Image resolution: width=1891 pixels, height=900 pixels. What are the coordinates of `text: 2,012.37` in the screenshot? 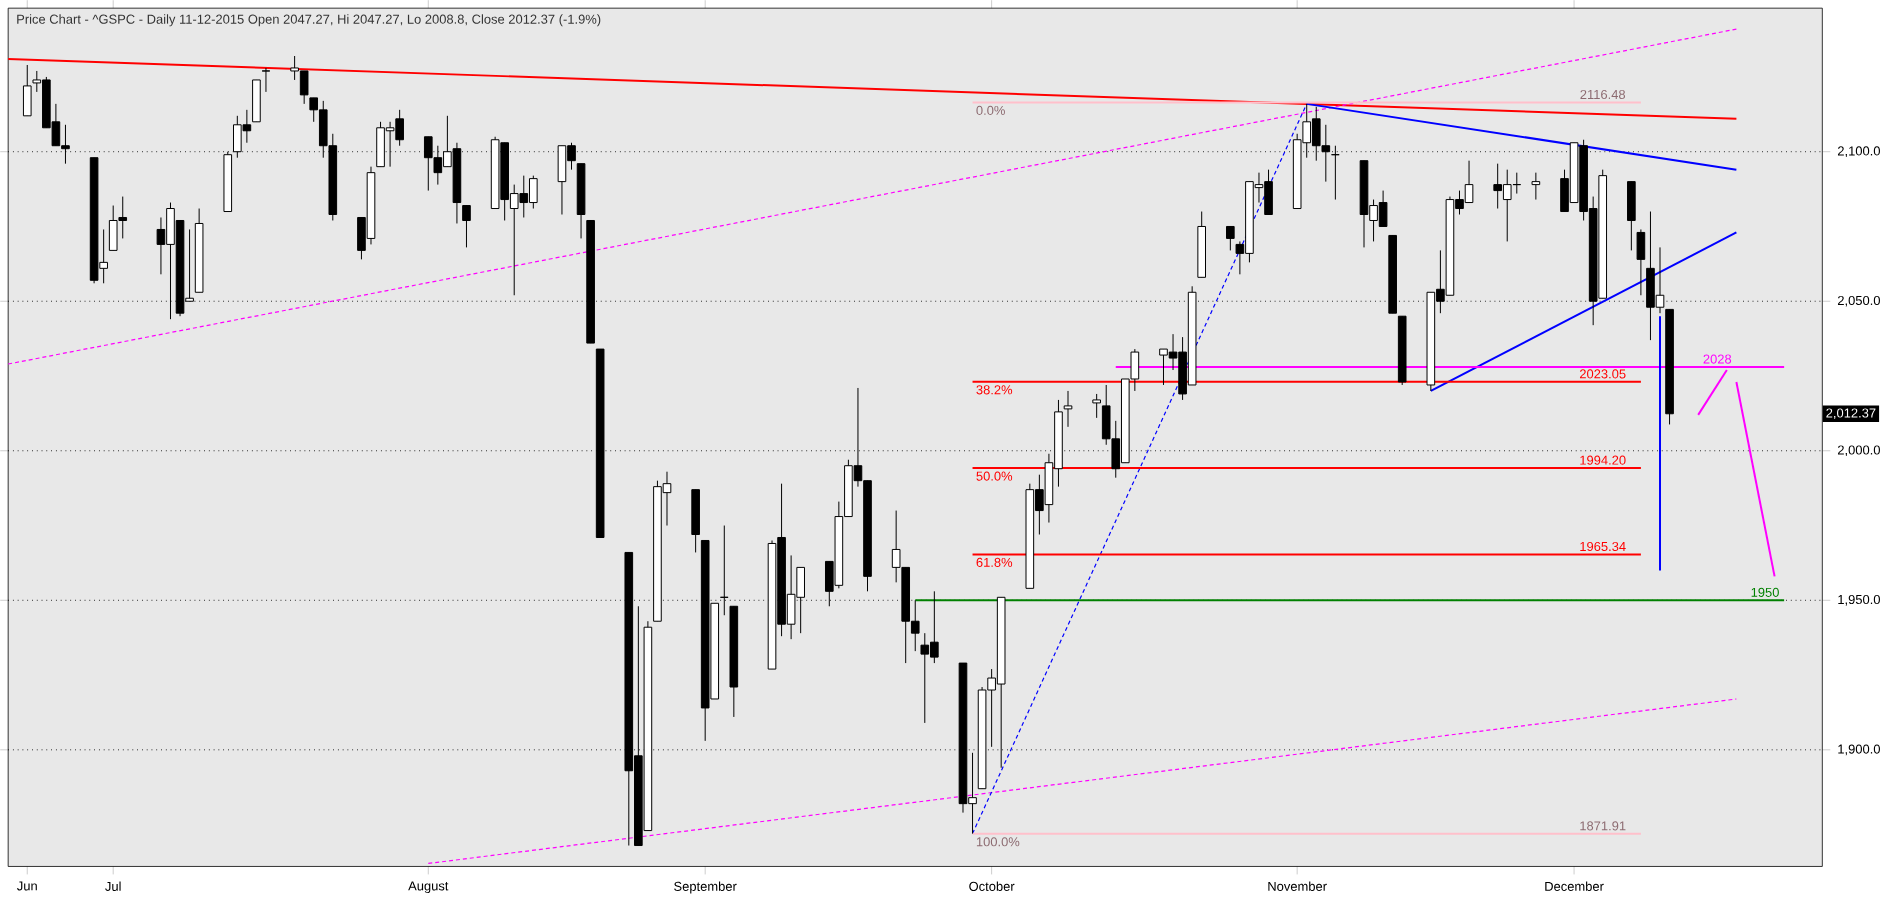 It's located at (1851, 414).